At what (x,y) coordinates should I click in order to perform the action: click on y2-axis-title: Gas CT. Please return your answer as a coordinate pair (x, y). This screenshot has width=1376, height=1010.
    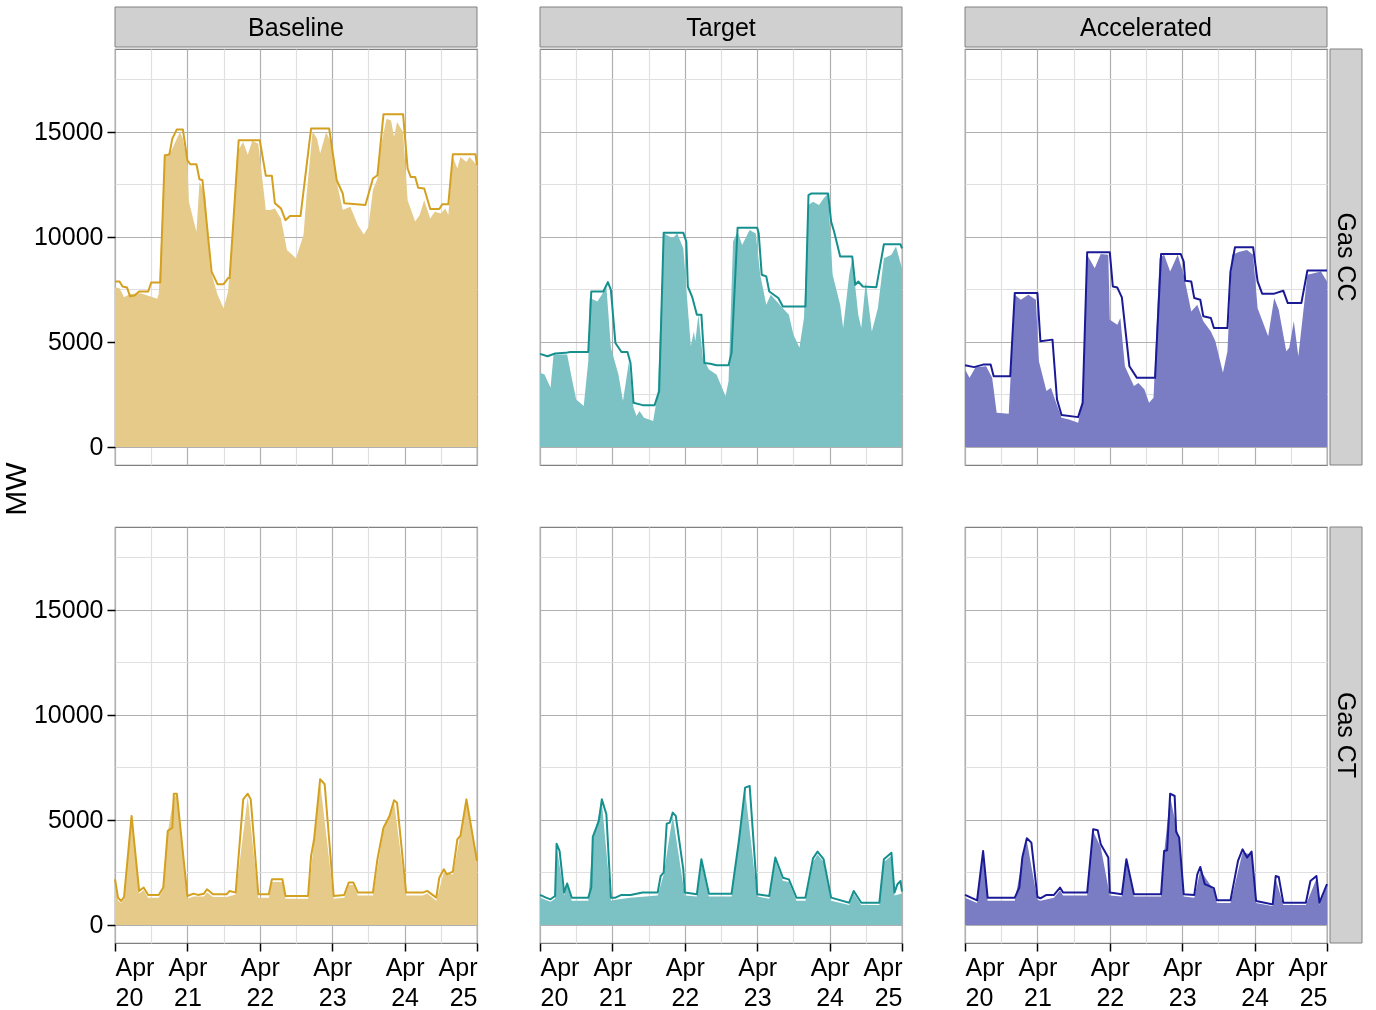
    Looking at the image, I should click on (1347, 735).